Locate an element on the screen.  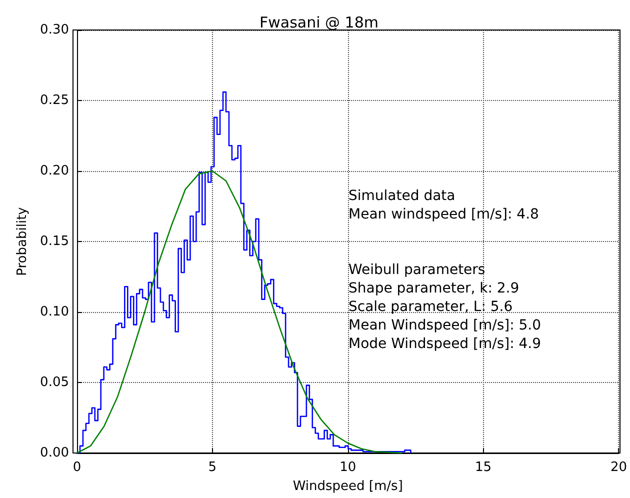
x-tick-label: 0 is located at coordinates (77, 467).